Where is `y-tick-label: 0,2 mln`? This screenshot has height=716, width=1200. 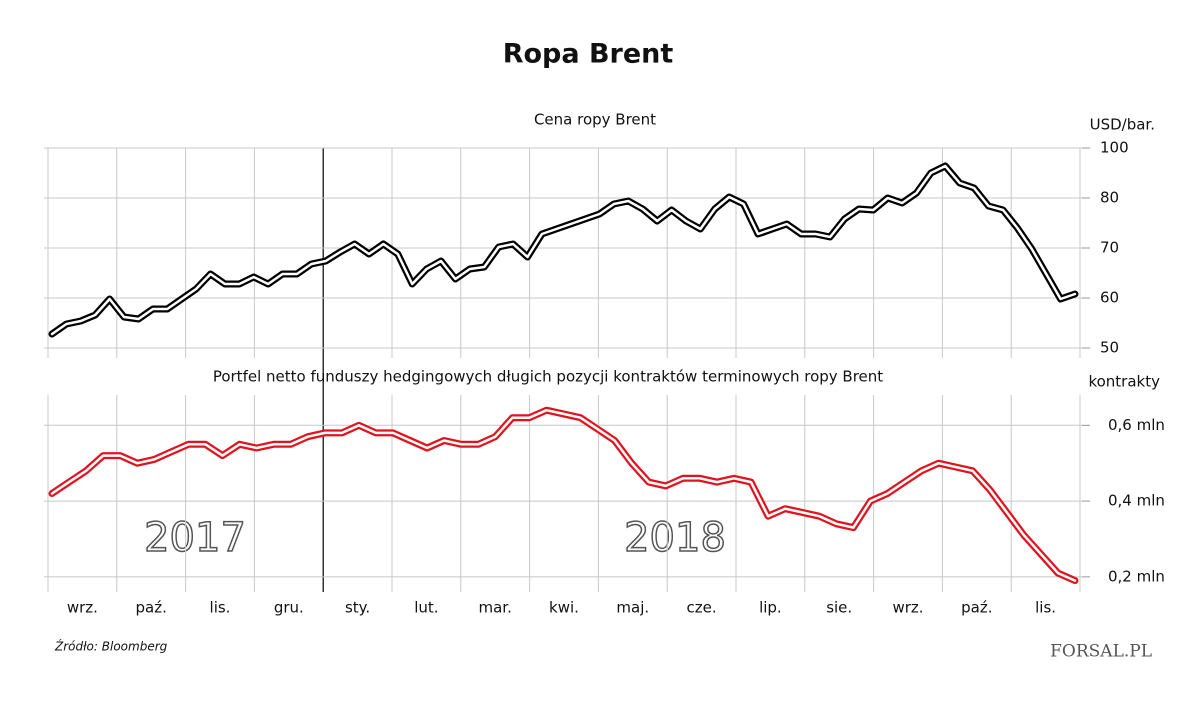
y-tick-label: 0,2 mln is located at coordinates (1136, 576).